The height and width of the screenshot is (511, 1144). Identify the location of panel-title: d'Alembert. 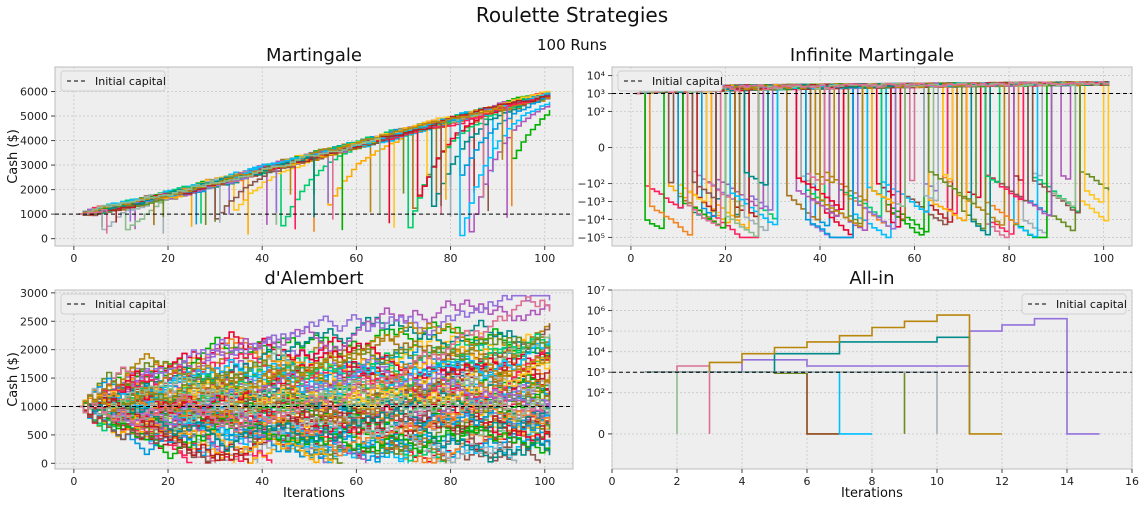
(313, 278).